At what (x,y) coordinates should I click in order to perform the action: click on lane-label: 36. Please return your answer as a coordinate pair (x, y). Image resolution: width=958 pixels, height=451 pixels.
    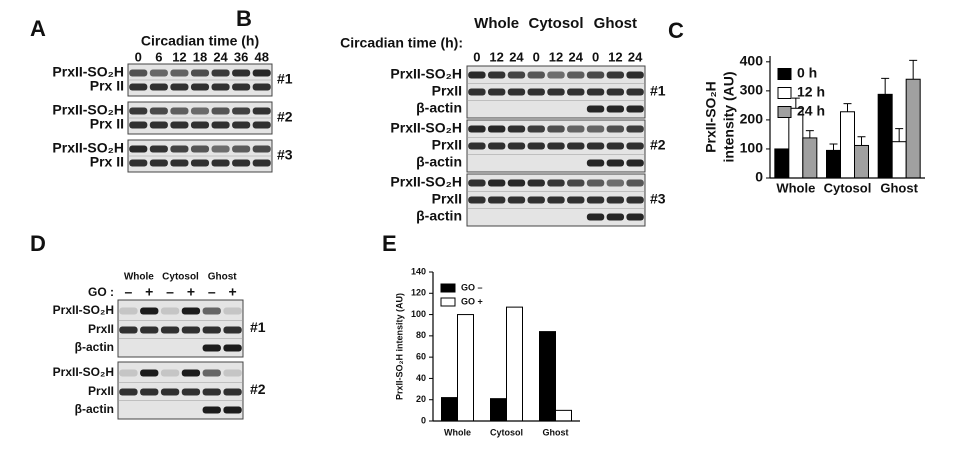
    Looking at the image, I should click on (241, 56).